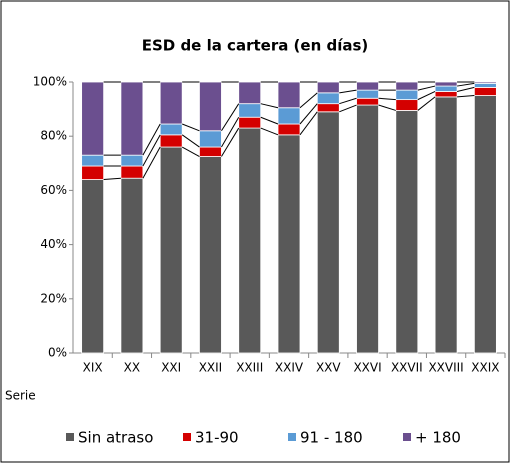  I want to click on x-tick-label: XXII, so click(211, 368).